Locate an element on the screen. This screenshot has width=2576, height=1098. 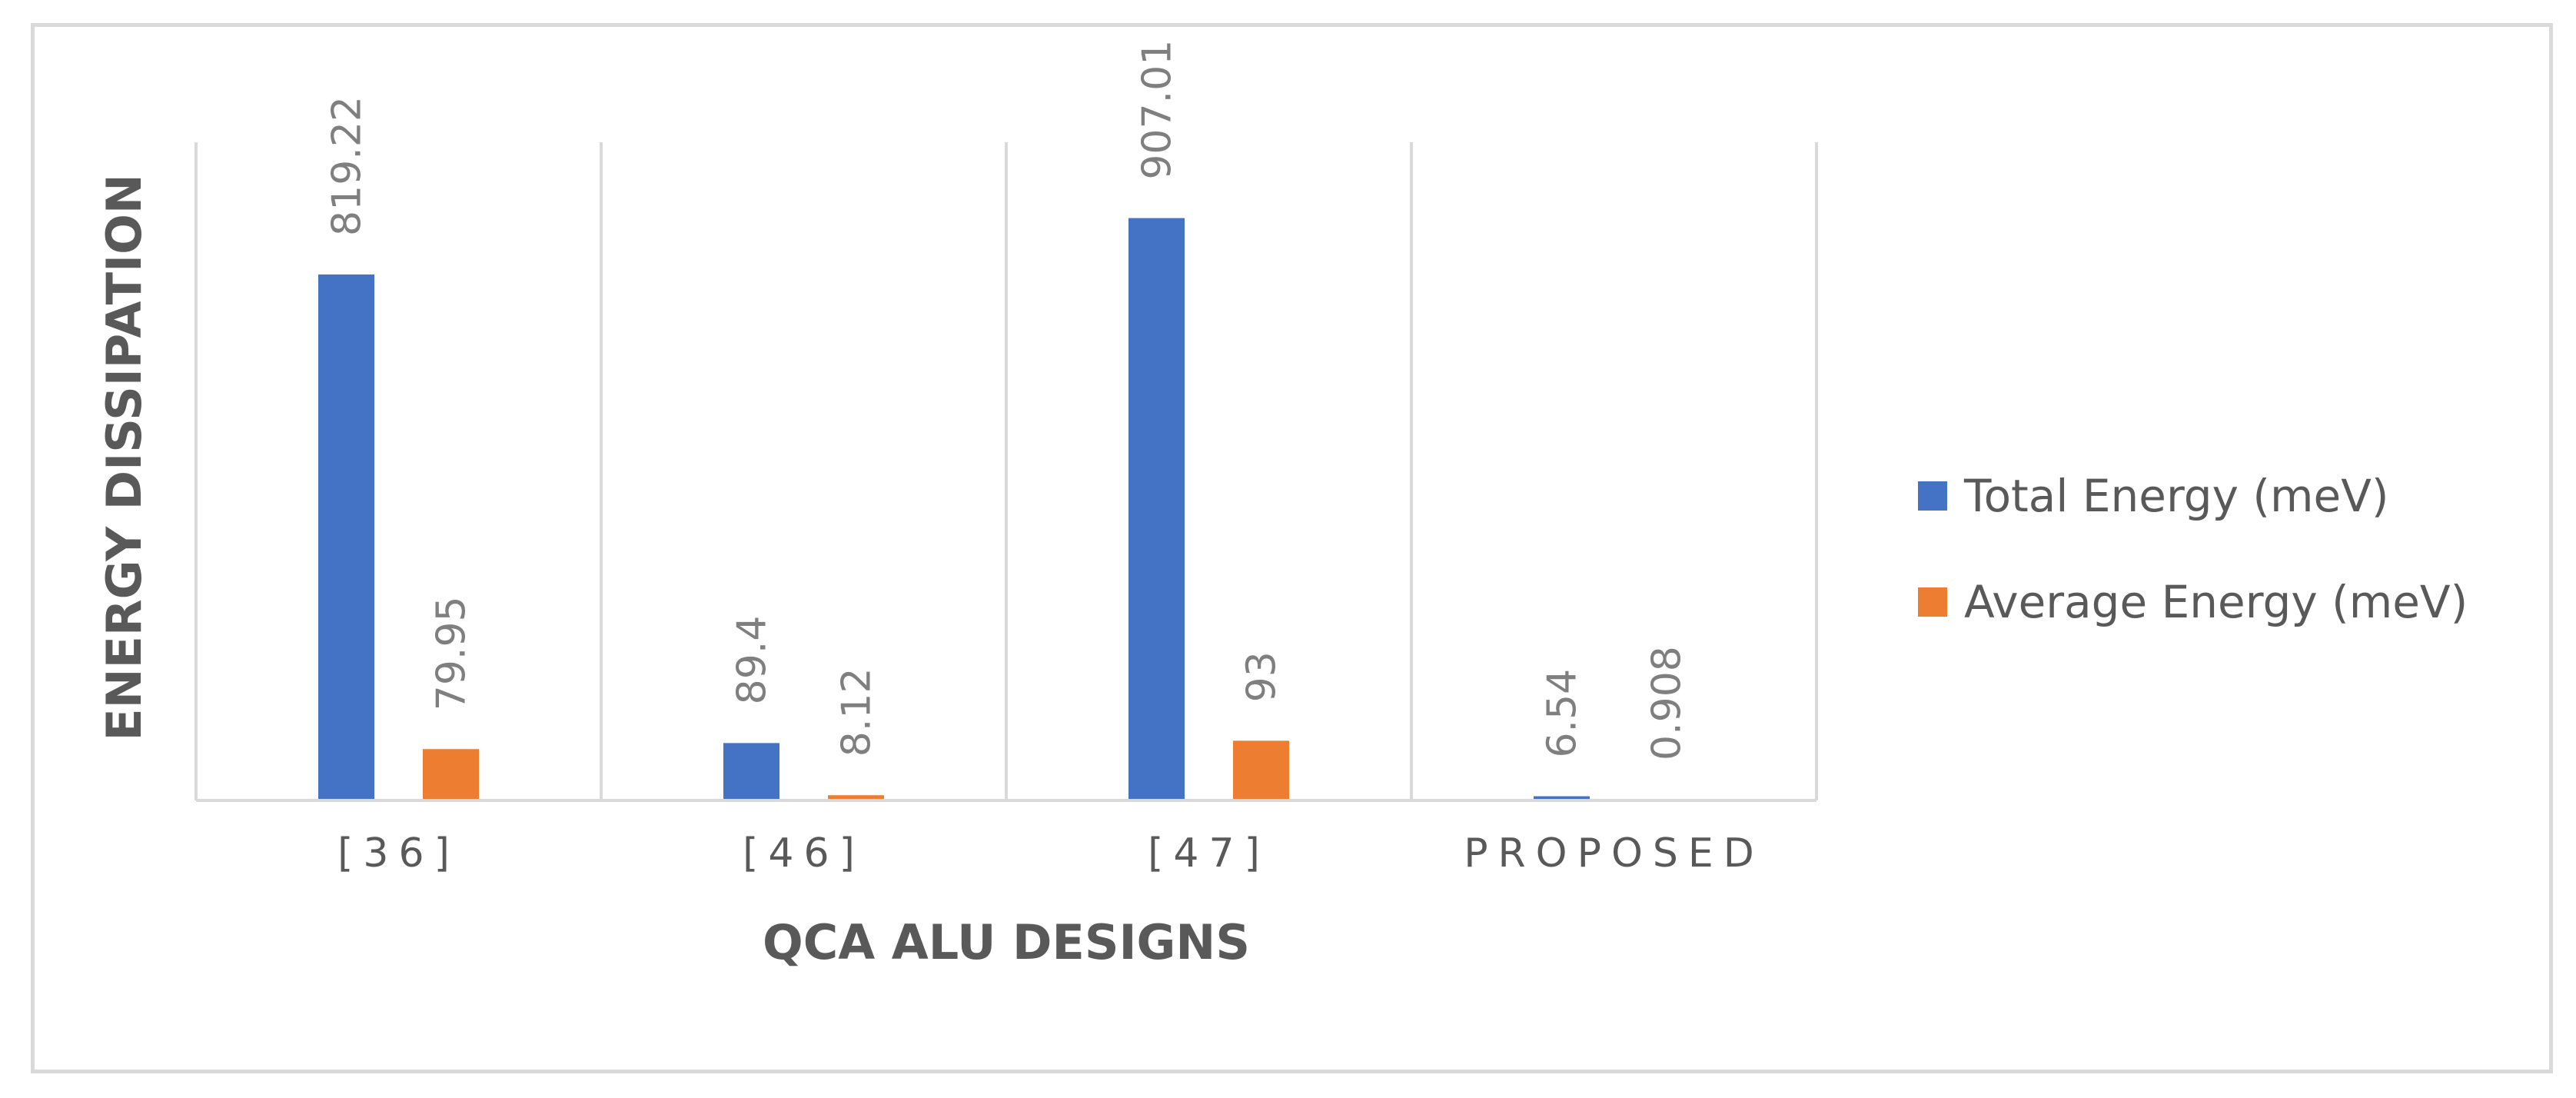
data-label-total-1: 89.4 is located at coordinates (753, 660).